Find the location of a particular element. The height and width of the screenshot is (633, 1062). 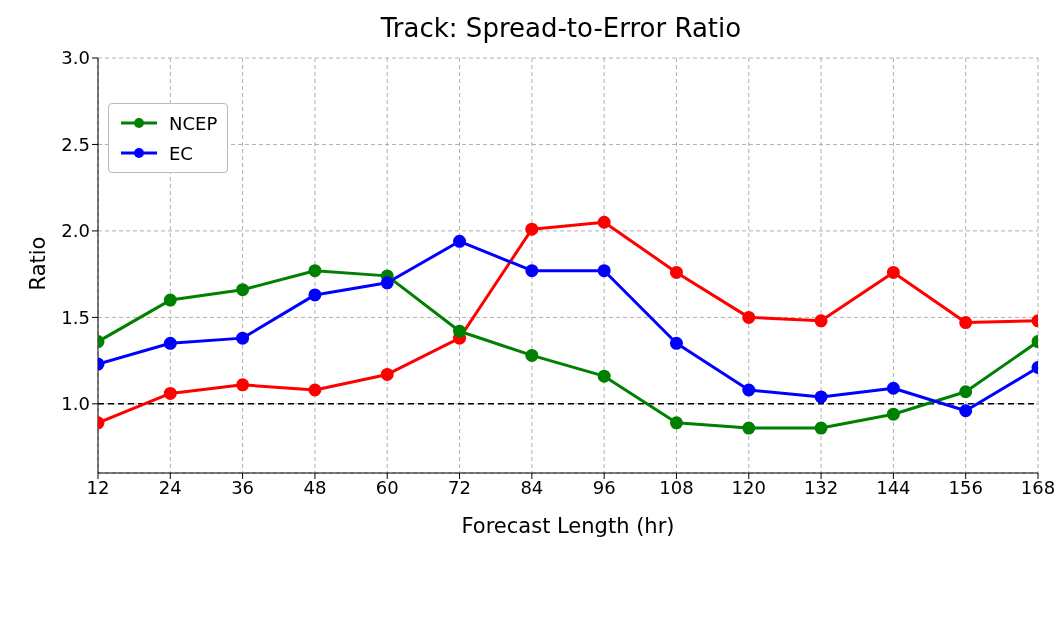

x-tick-label: 132 is located at coordinates (821, 487).